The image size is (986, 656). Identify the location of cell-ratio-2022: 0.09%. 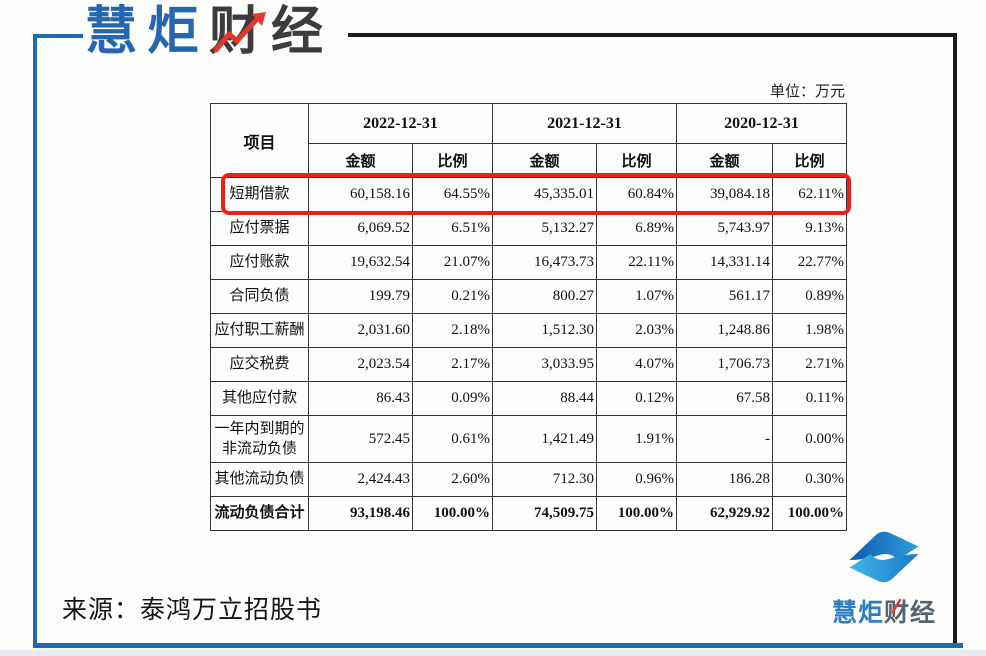
(452, 398).